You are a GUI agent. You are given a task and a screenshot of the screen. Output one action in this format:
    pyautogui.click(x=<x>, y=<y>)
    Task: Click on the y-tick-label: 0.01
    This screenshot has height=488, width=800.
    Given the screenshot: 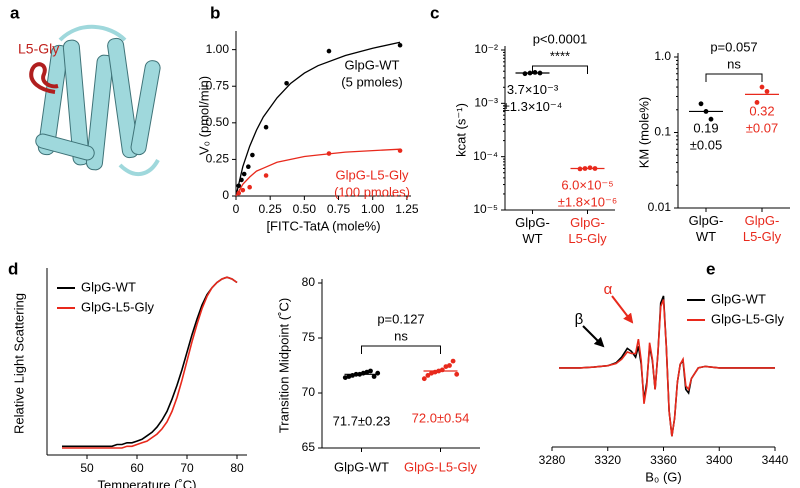 What is the action you would take?
    pyautogui.click(x=660, y=207)
    